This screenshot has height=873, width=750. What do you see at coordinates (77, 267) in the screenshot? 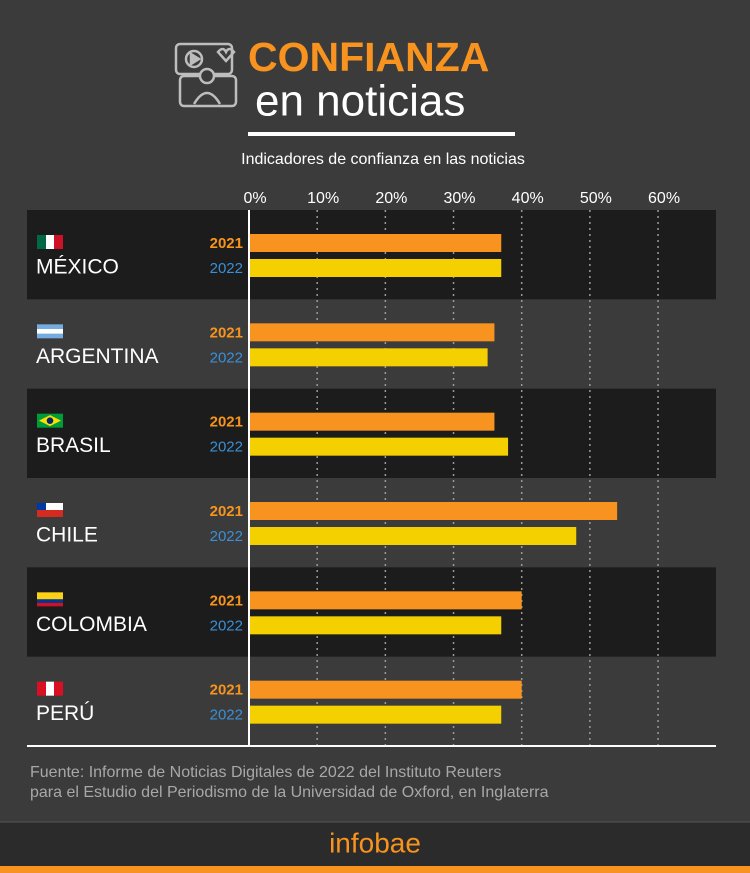
I see `category-label: MÉXICO` at bounding box center [77, 267].